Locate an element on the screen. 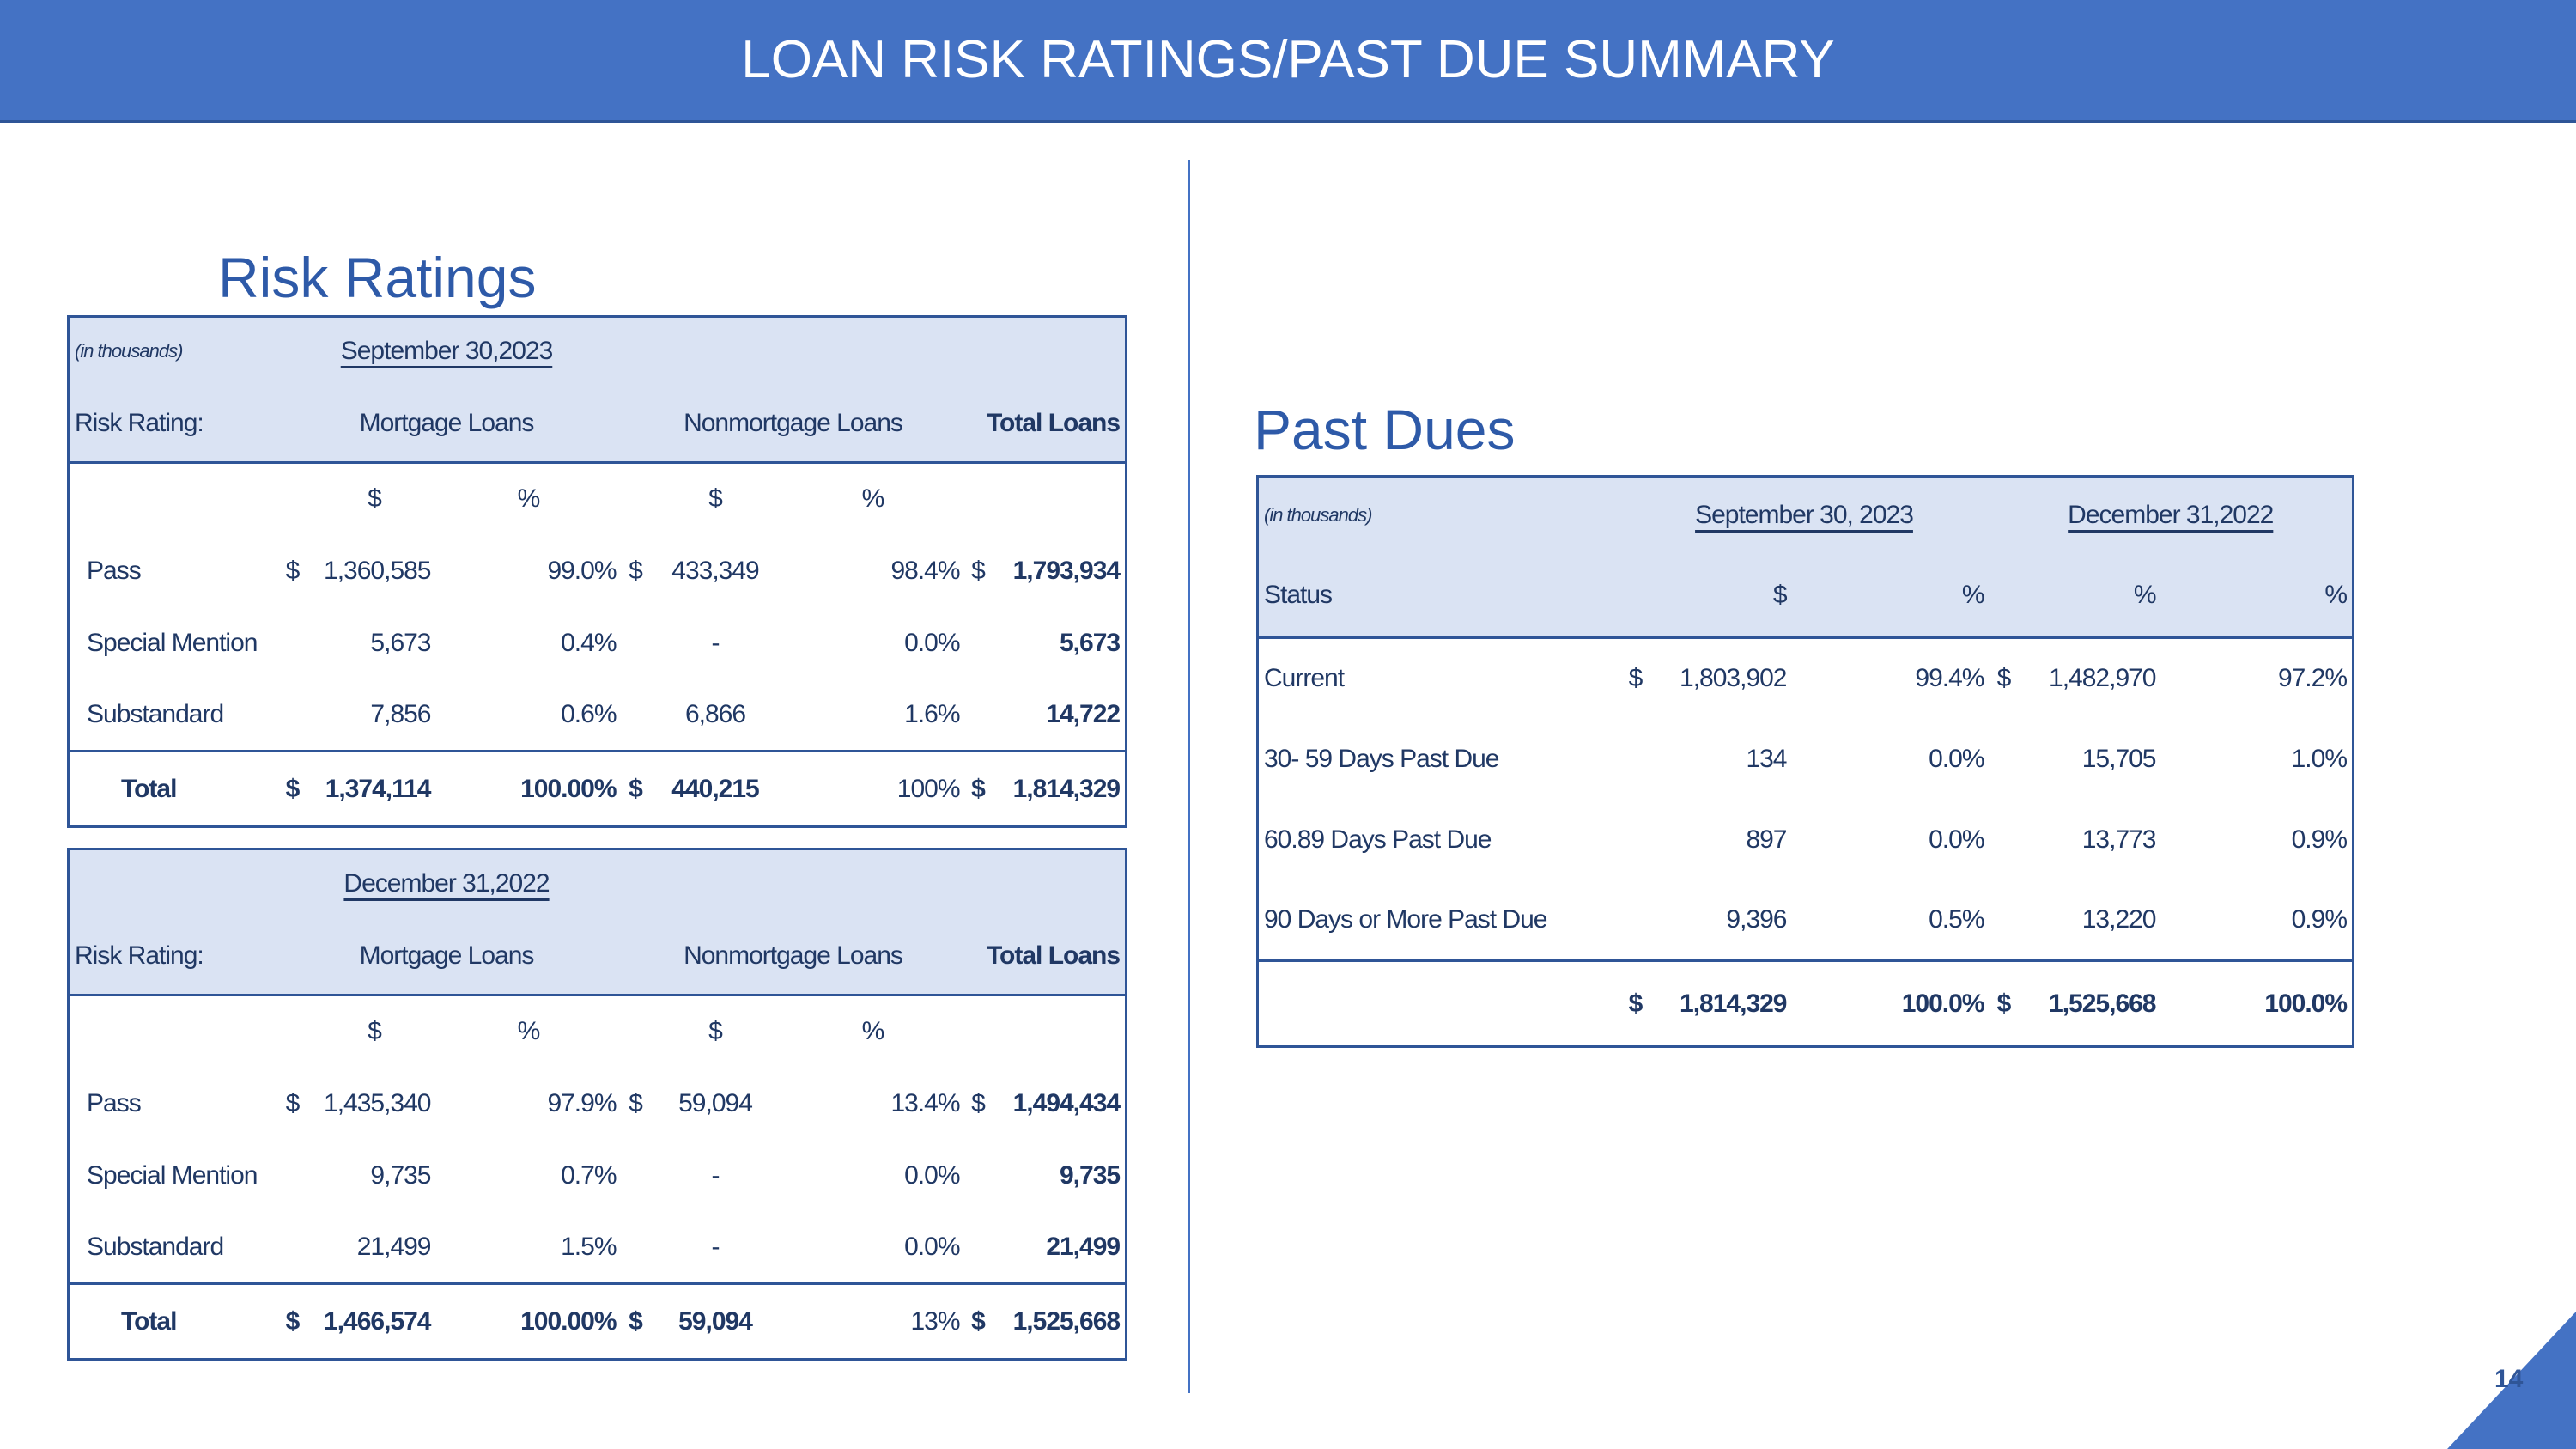  cell: 98.4% is located at coordinates (925, 570).